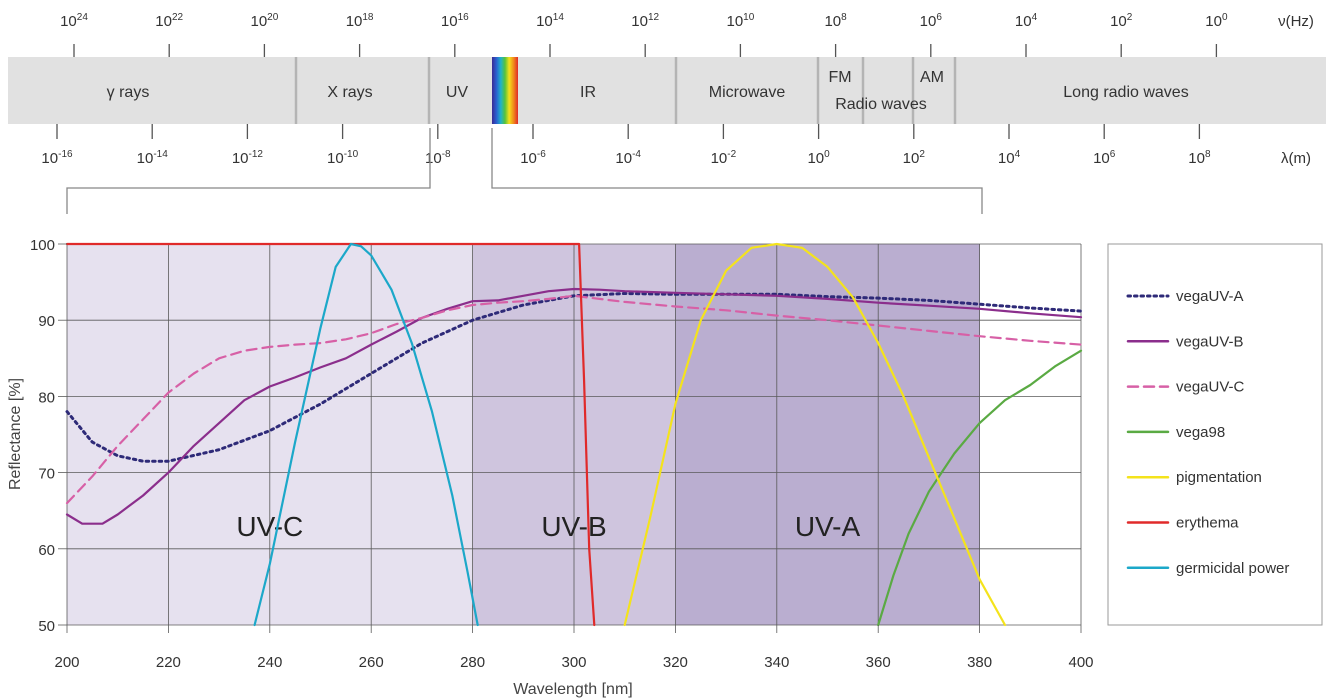  I want to click on freq-tick-label: 10¹⁴, so click(550, 21).